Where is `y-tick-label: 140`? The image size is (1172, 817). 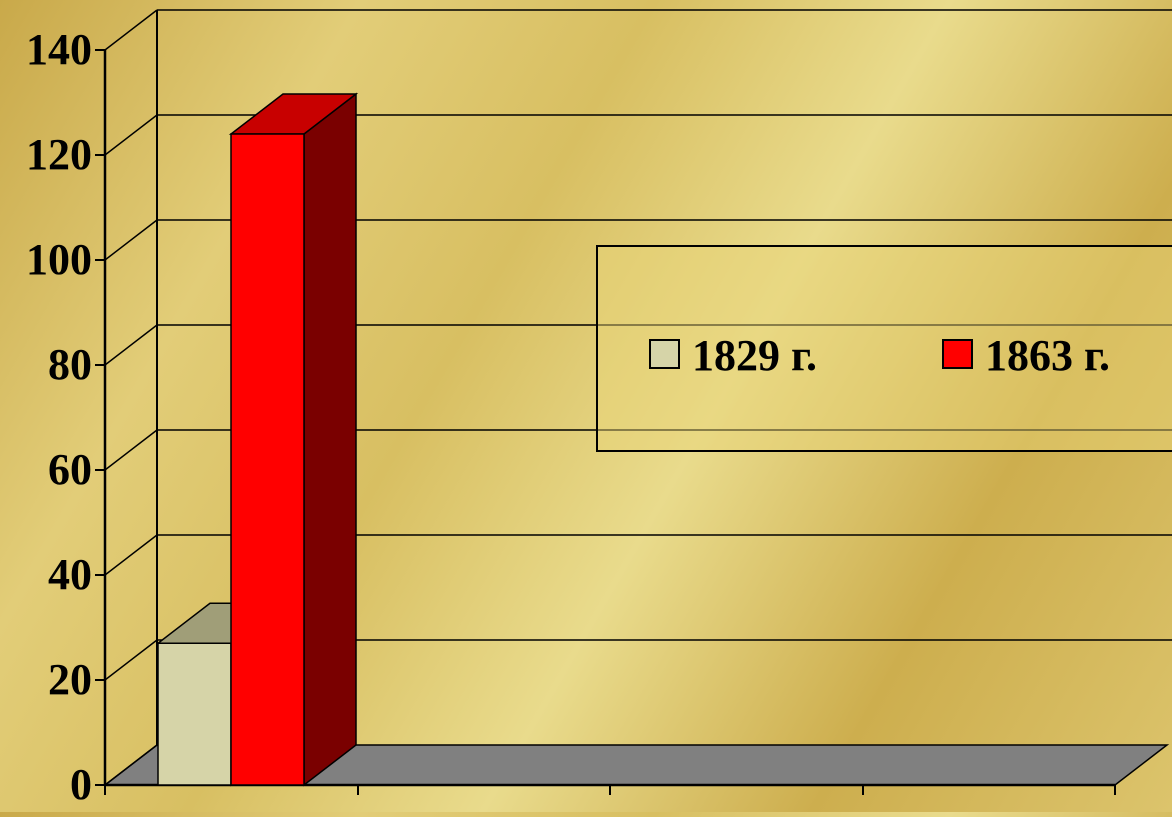
y-tick-label: 140 is located at coordinates (59, 49).